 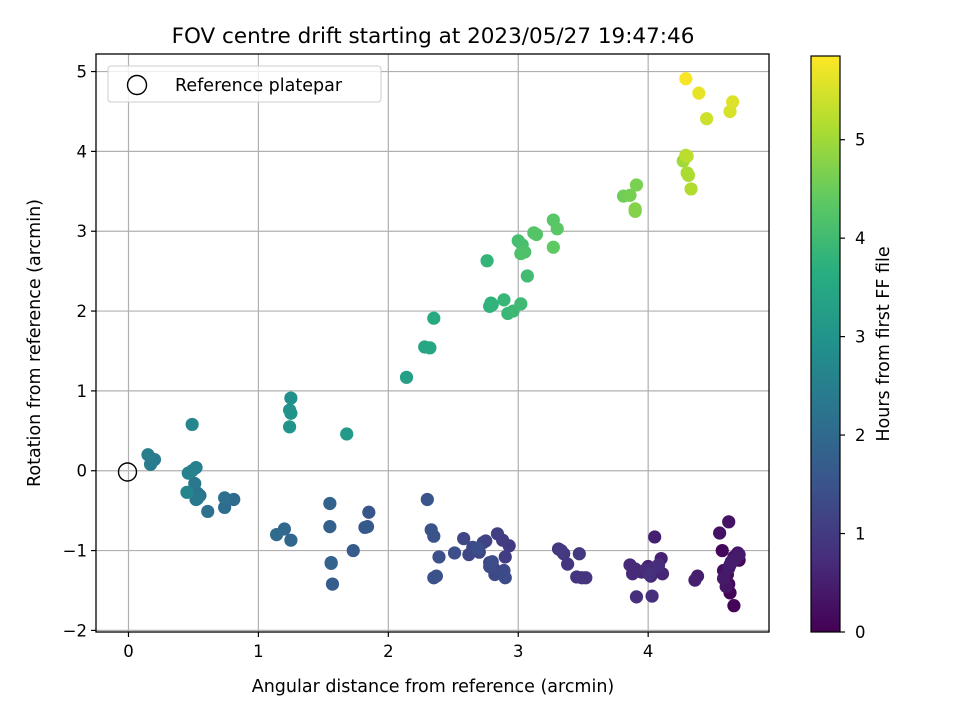 What do you see at coordinates (128, 651) in the screenshot?
I see `x-tick-label: 0` at bounding box center [128, 651].